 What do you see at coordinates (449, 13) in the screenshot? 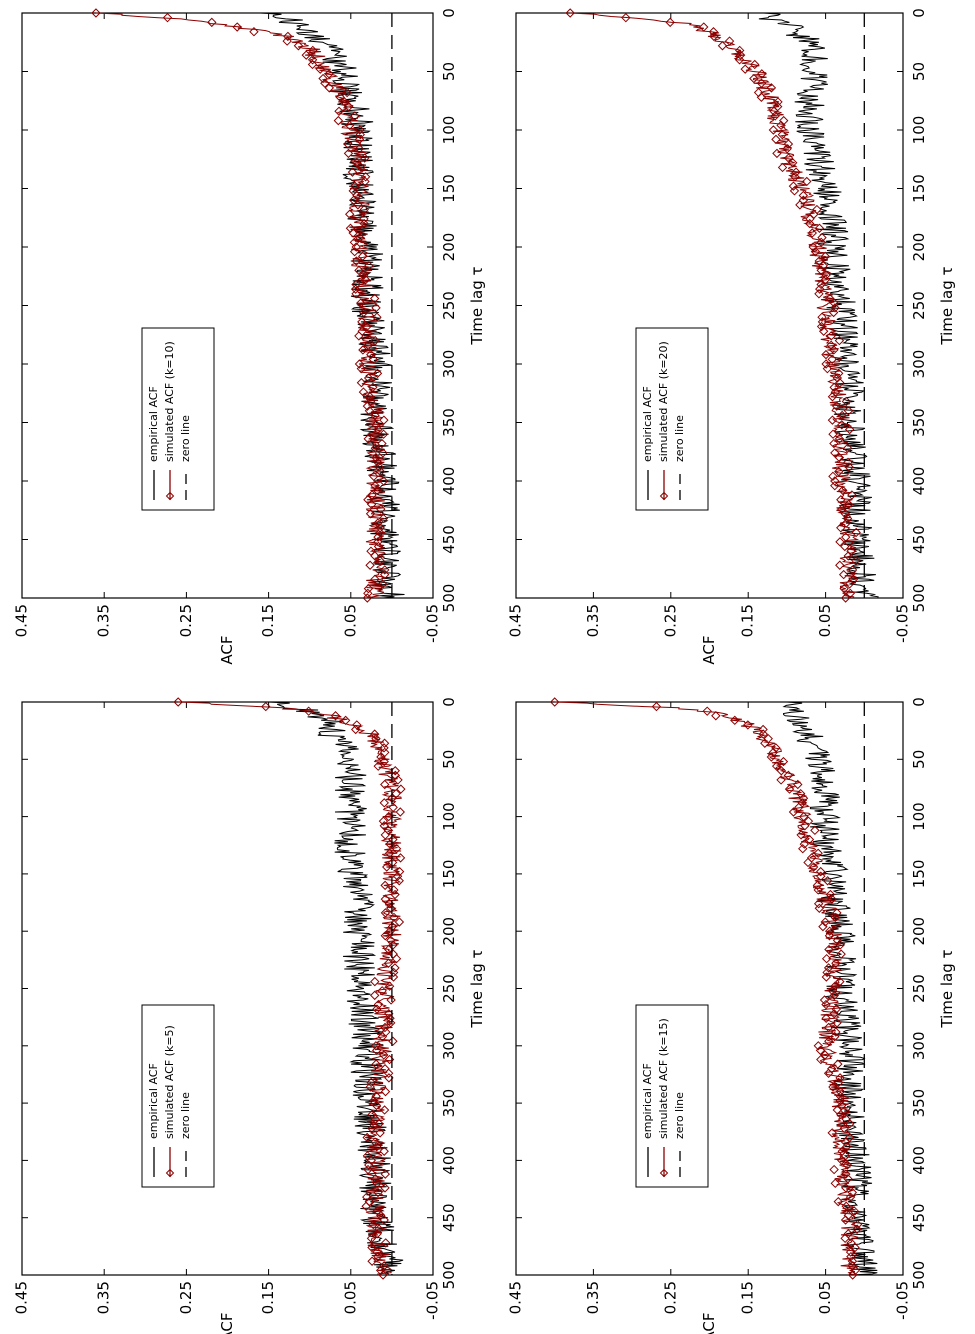
I see `x-tick-label: 0` at bounding box center [449, 13].